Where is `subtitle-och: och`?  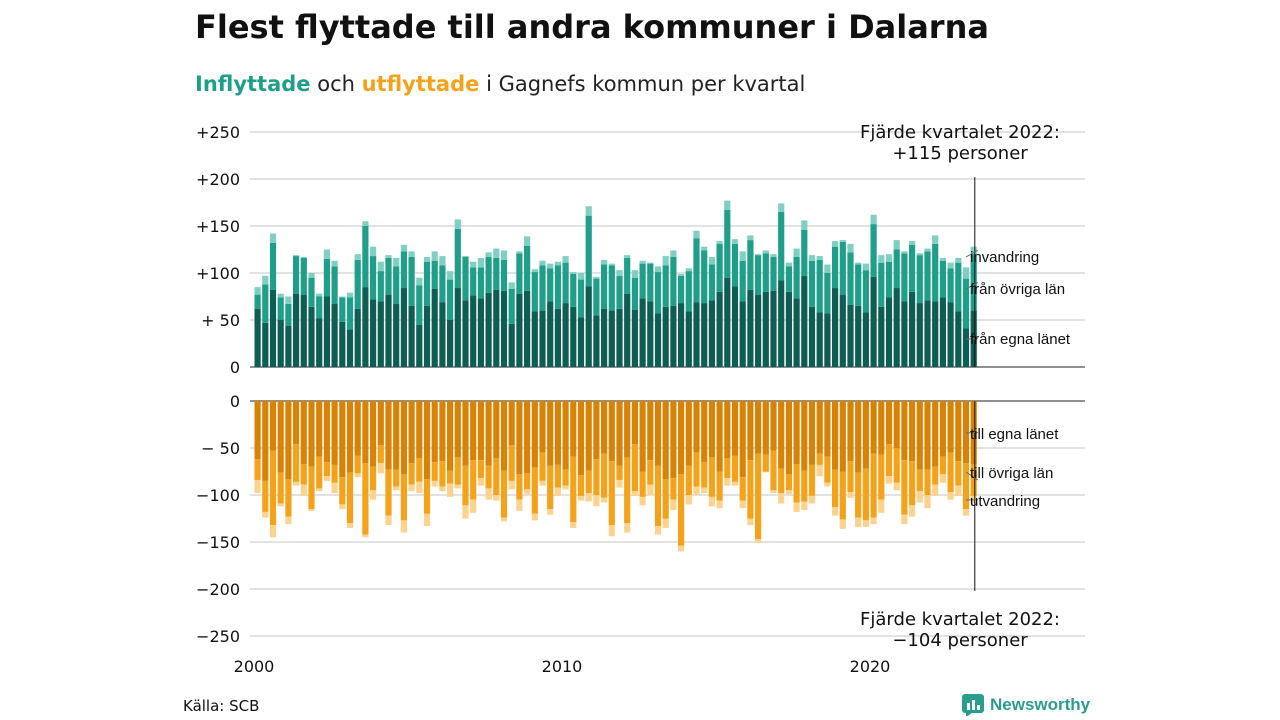 subtitle-och: och is located at coordinates (336, 84).